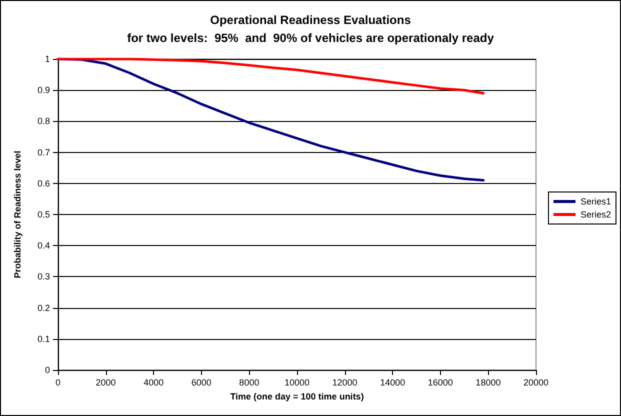  Describe the element at coordinates (311, 20) in the screenshot. I see `chart-title: Operational Readiness Evaluations` at that location.